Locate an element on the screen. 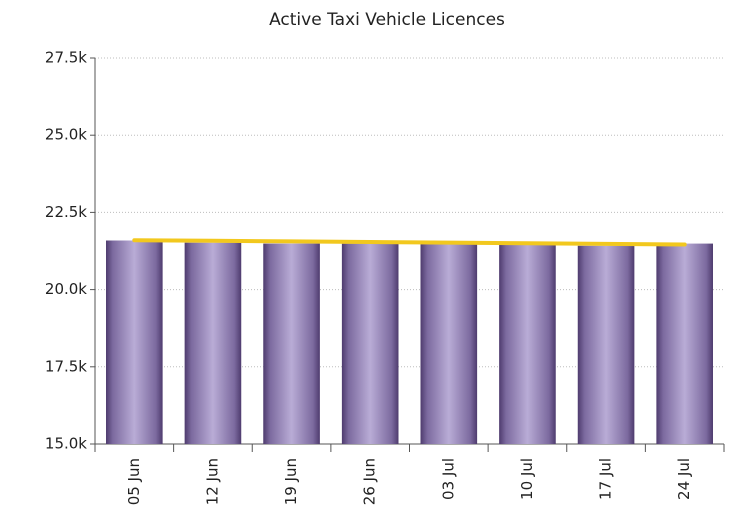 The height and width of the screenshot is (526, 730). x-tick-label: 24 Jul is located at coordinates (684, 479).